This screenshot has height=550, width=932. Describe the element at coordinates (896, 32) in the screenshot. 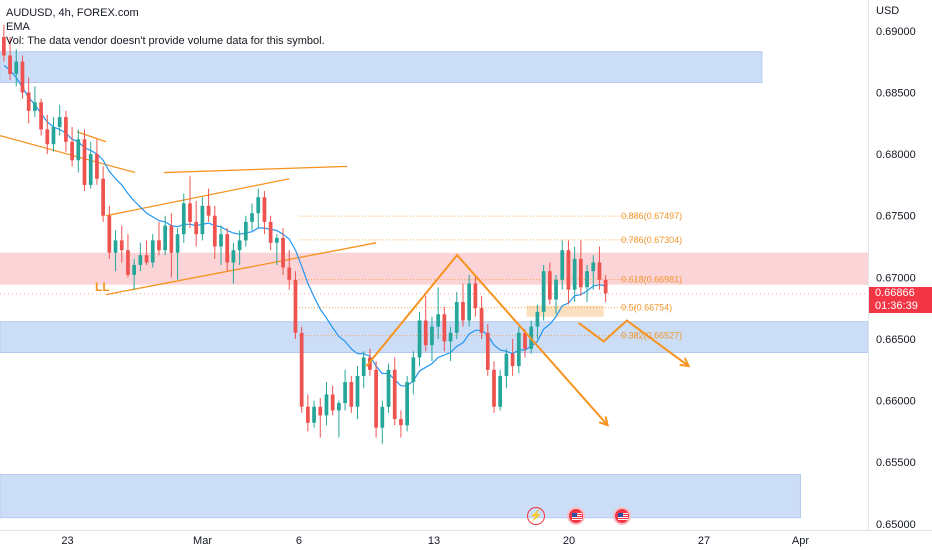

I see `price-tick-label: 0.69000` at that location.